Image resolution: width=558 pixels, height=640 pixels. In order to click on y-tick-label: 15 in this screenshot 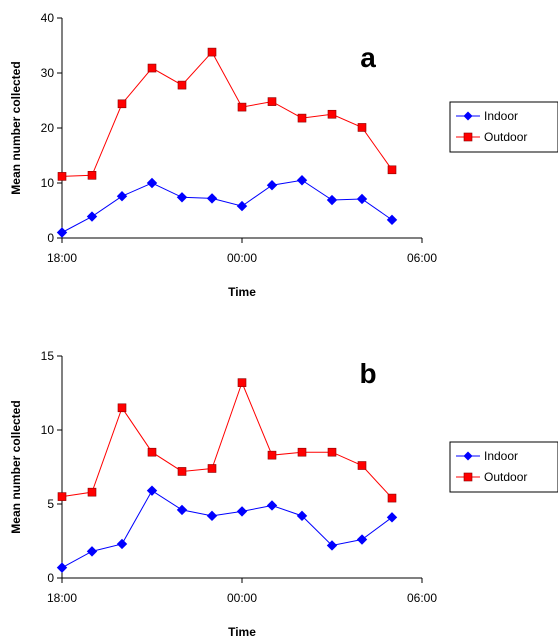, I will do `click(48, 356)`.